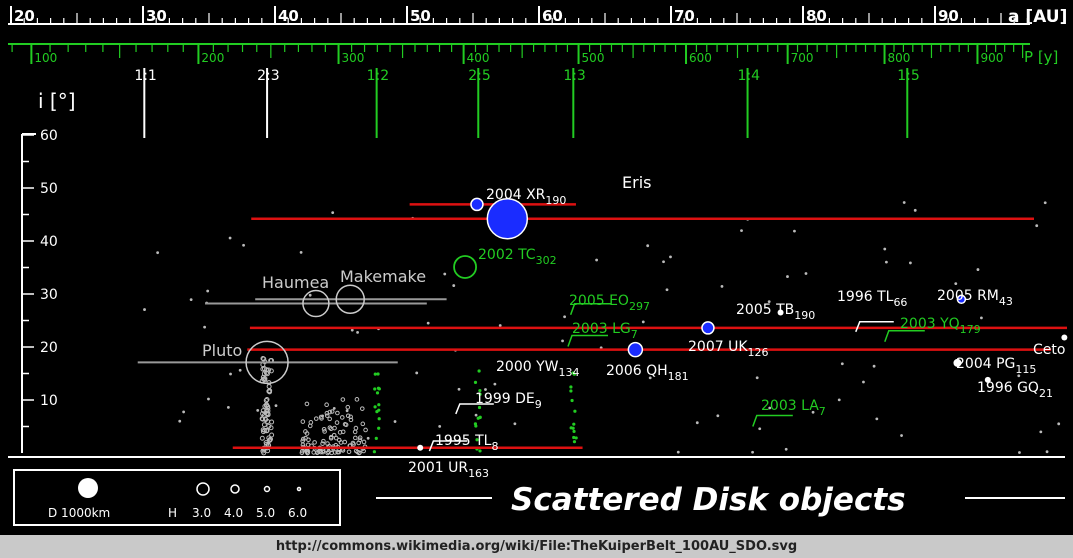 The image size is (1073, 558). I want to click on legend-h-label: H, so click(172, 513).